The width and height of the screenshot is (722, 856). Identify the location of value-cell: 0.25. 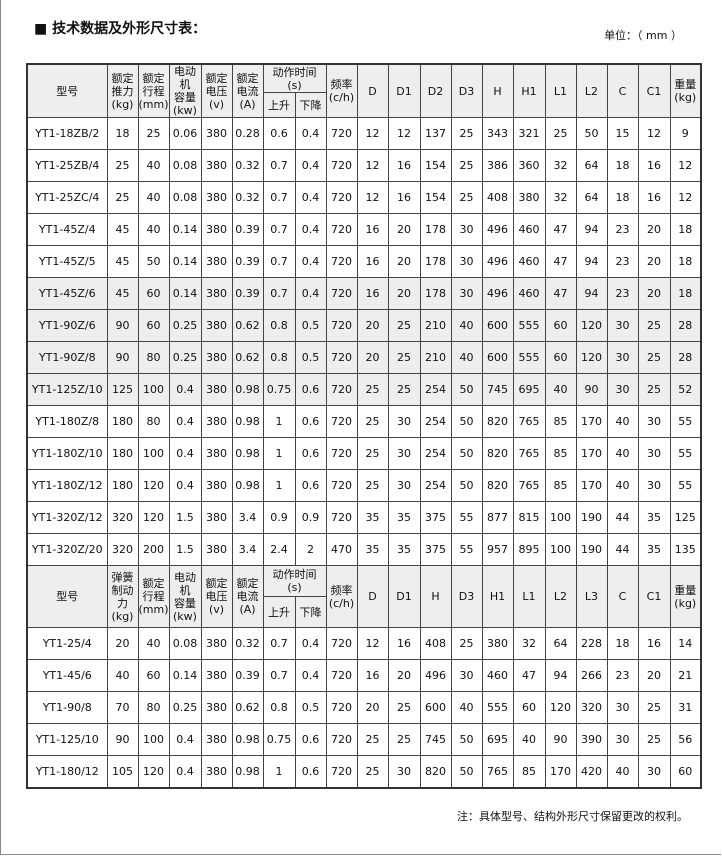
(185, 707).